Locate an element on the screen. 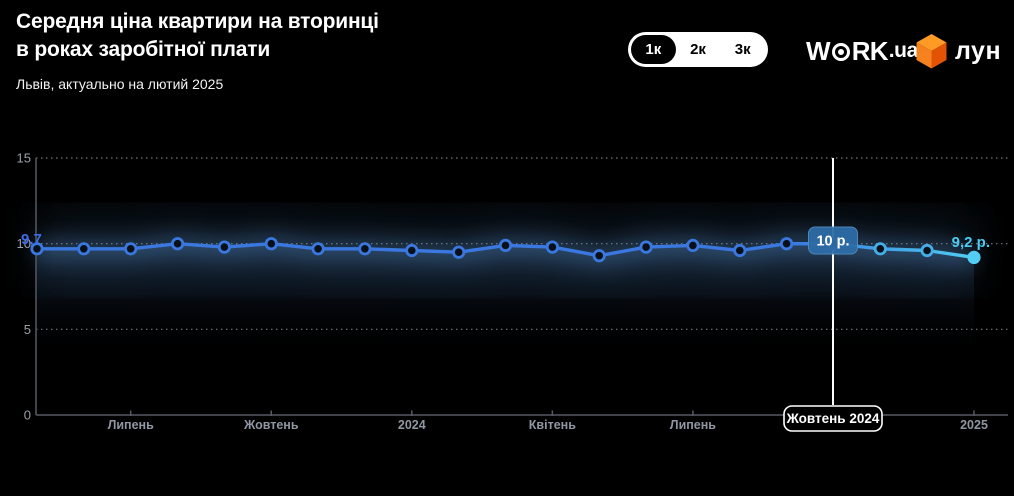  marker-date-badge-label: Жовтень 2024 is located at coordinates (833, 418).